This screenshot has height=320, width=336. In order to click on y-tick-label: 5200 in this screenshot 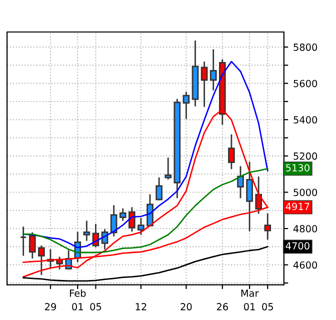, I will do `click(306, 156)`.